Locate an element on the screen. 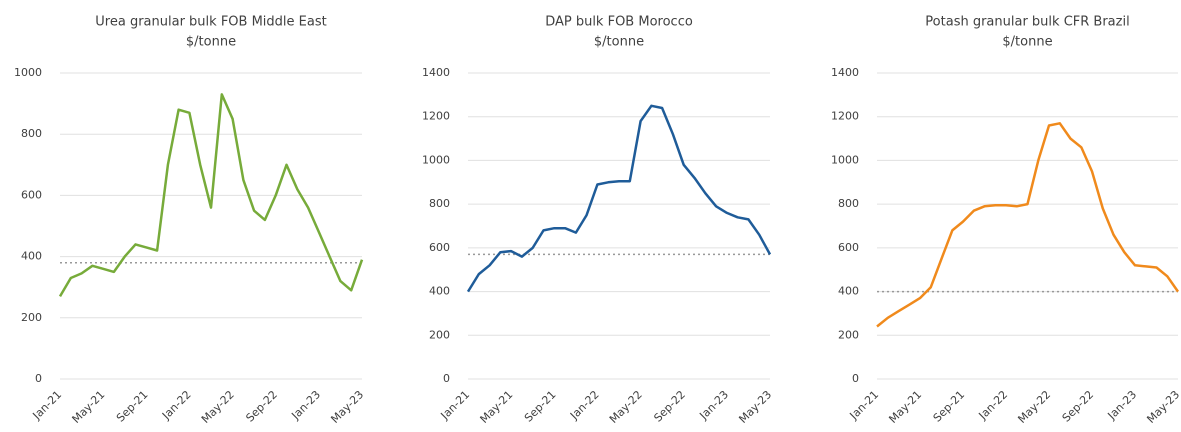  chart-title: Potash granular bulk CFR Brazil is located at coordinates (1027, 22).